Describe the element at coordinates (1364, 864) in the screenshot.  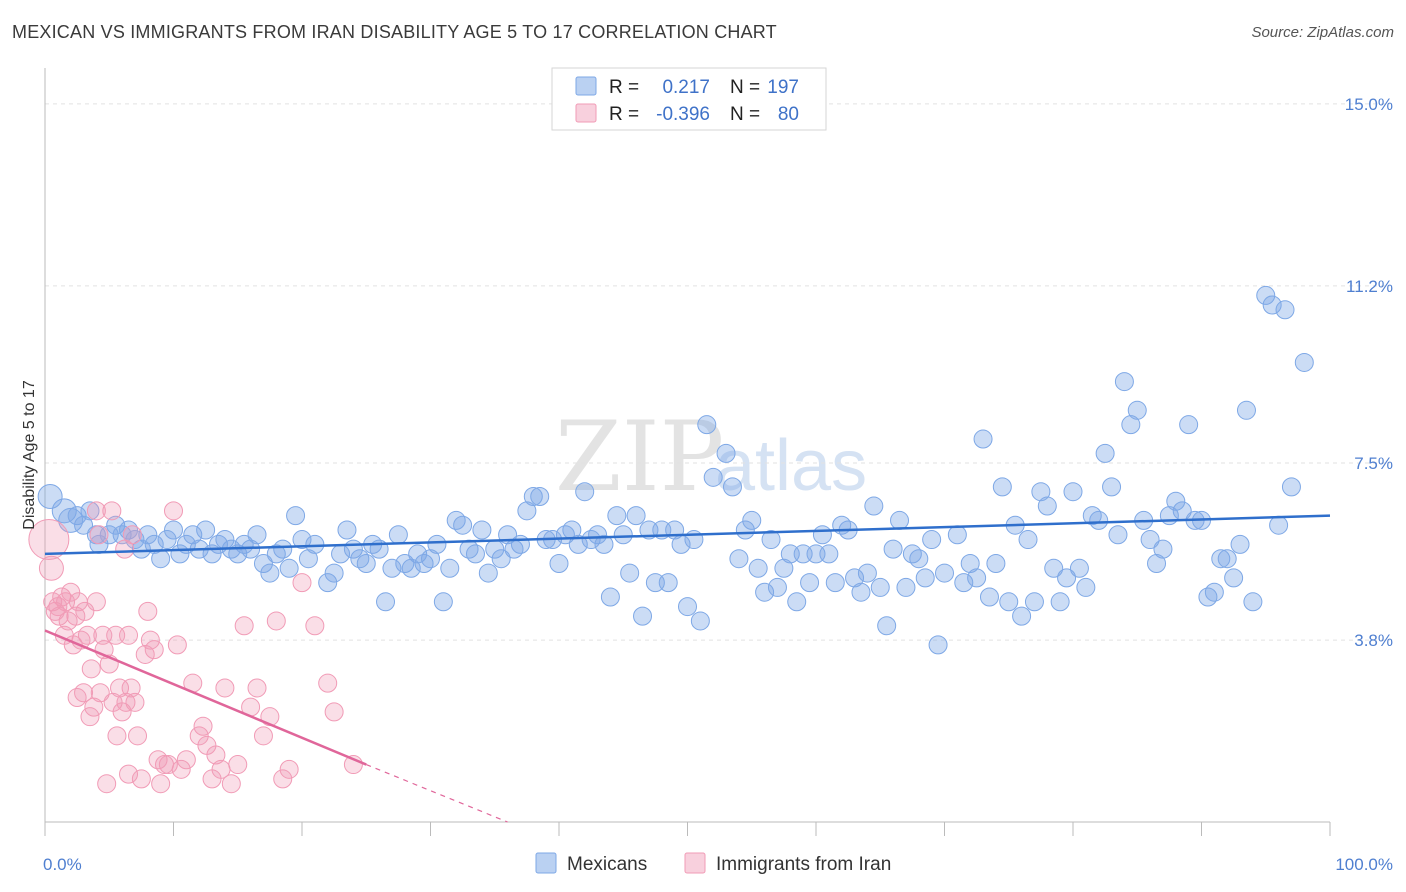
I see `x-tick-label-1: 100.0%` at that location.